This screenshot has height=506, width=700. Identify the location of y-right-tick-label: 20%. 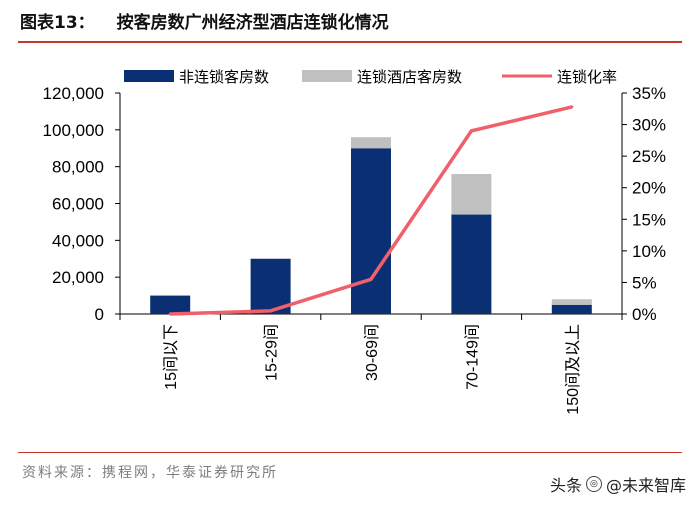
(649, 188).